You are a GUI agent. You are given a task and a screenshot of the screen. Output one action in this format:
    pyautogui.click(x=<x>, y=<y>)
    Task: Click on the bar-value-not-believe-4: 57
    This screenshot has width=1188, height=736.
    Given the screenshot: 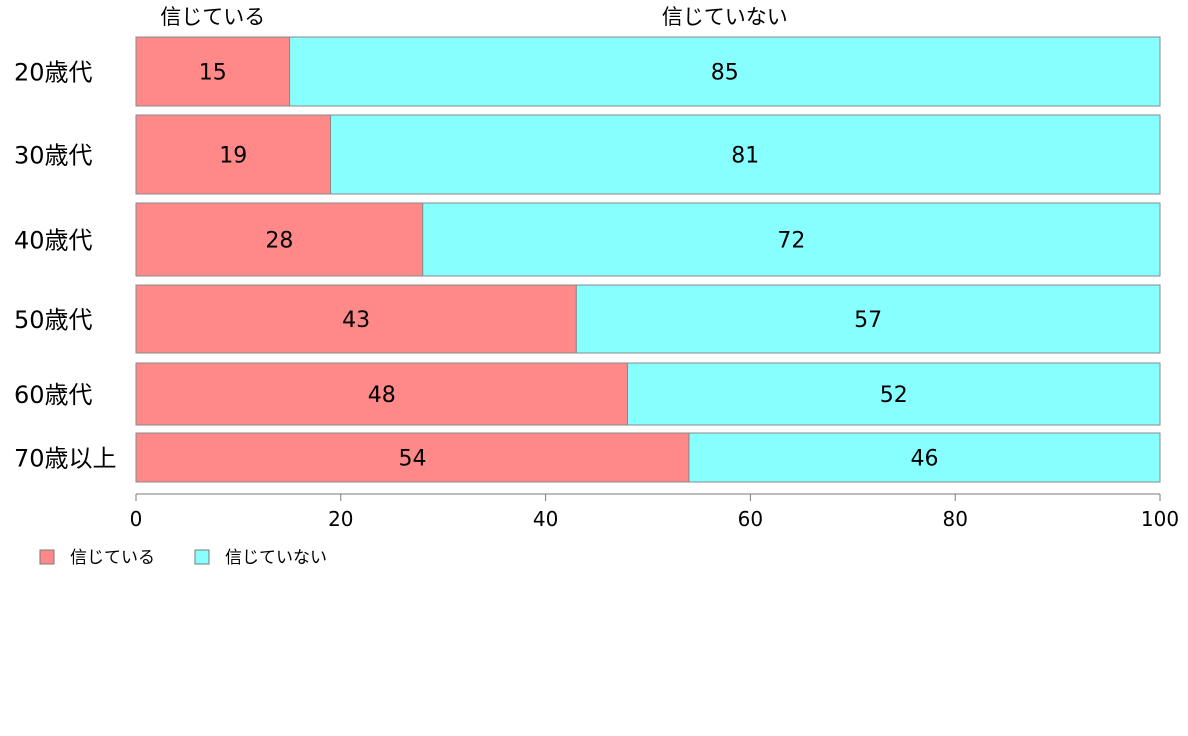 What is the action you would take?
    pyautogui.click(x=868, y=320)
    